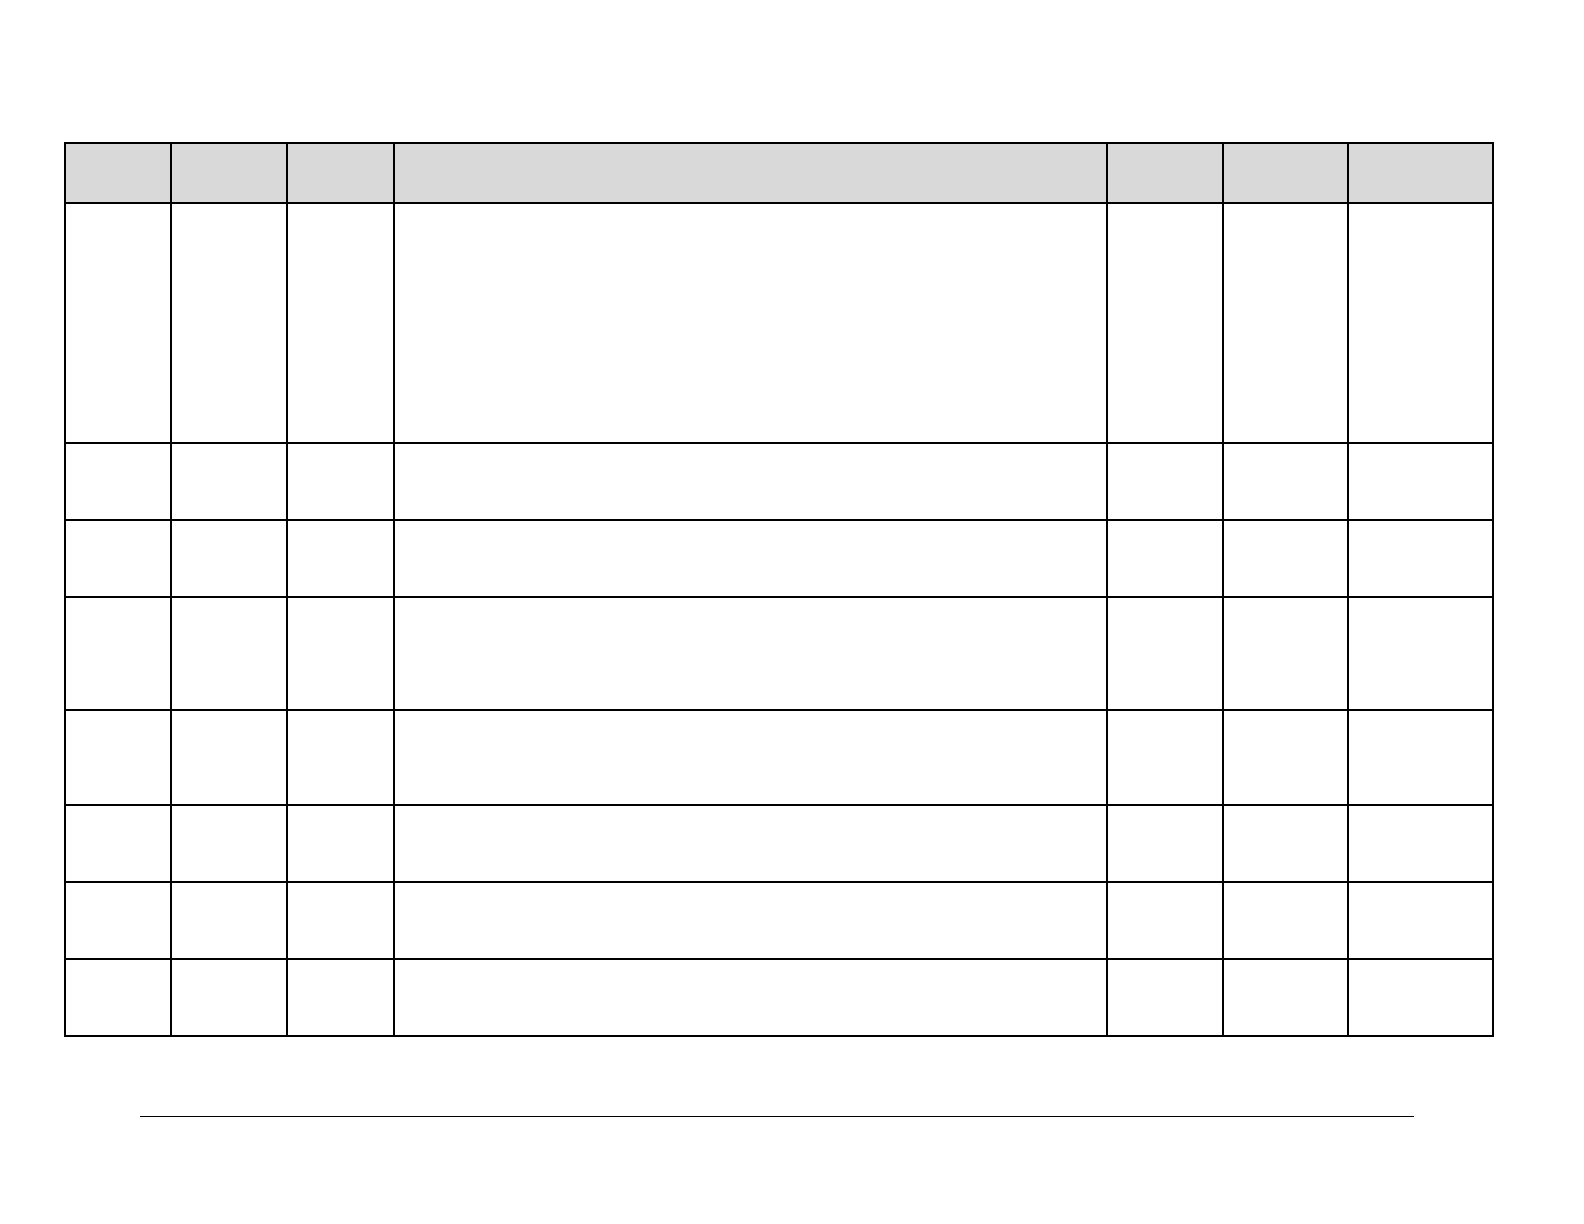 The width and height of the screenshot is (1584, 1224). I want to click on footer-divider, so click(777, 1116).